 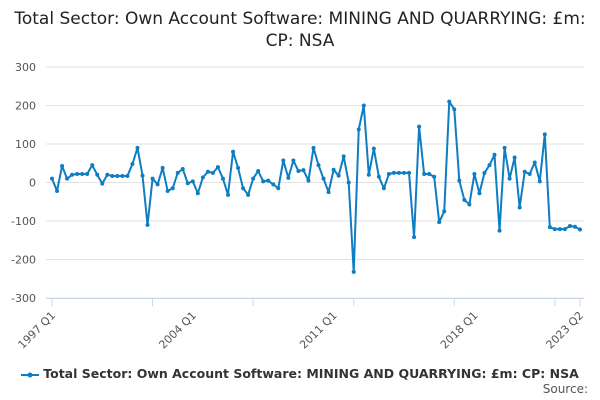 I want to click on x-tick-label: 2018 Q1, so click(x=459, y=330).